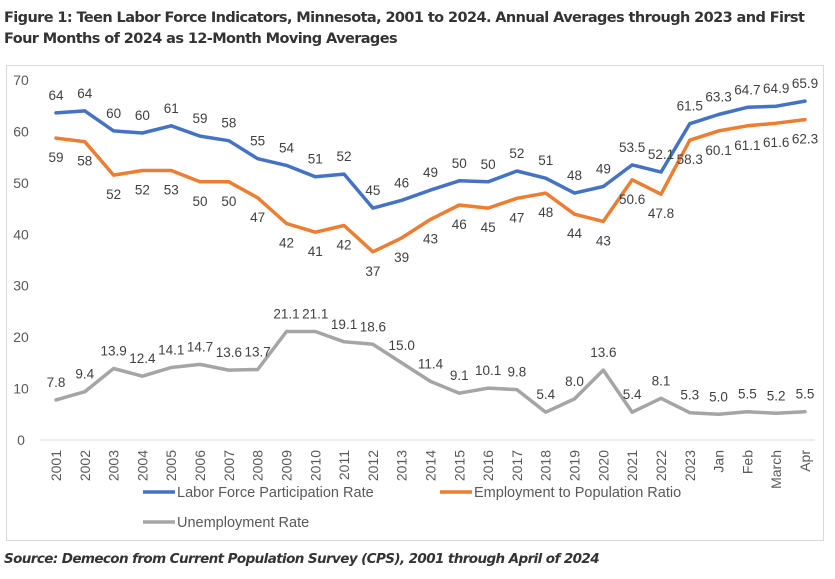 The width and height of the screenshot is (835, 579). Describe the element at coordinates (286, 465) in the screenshot. I see `x-tick-label: 2009` at that location.